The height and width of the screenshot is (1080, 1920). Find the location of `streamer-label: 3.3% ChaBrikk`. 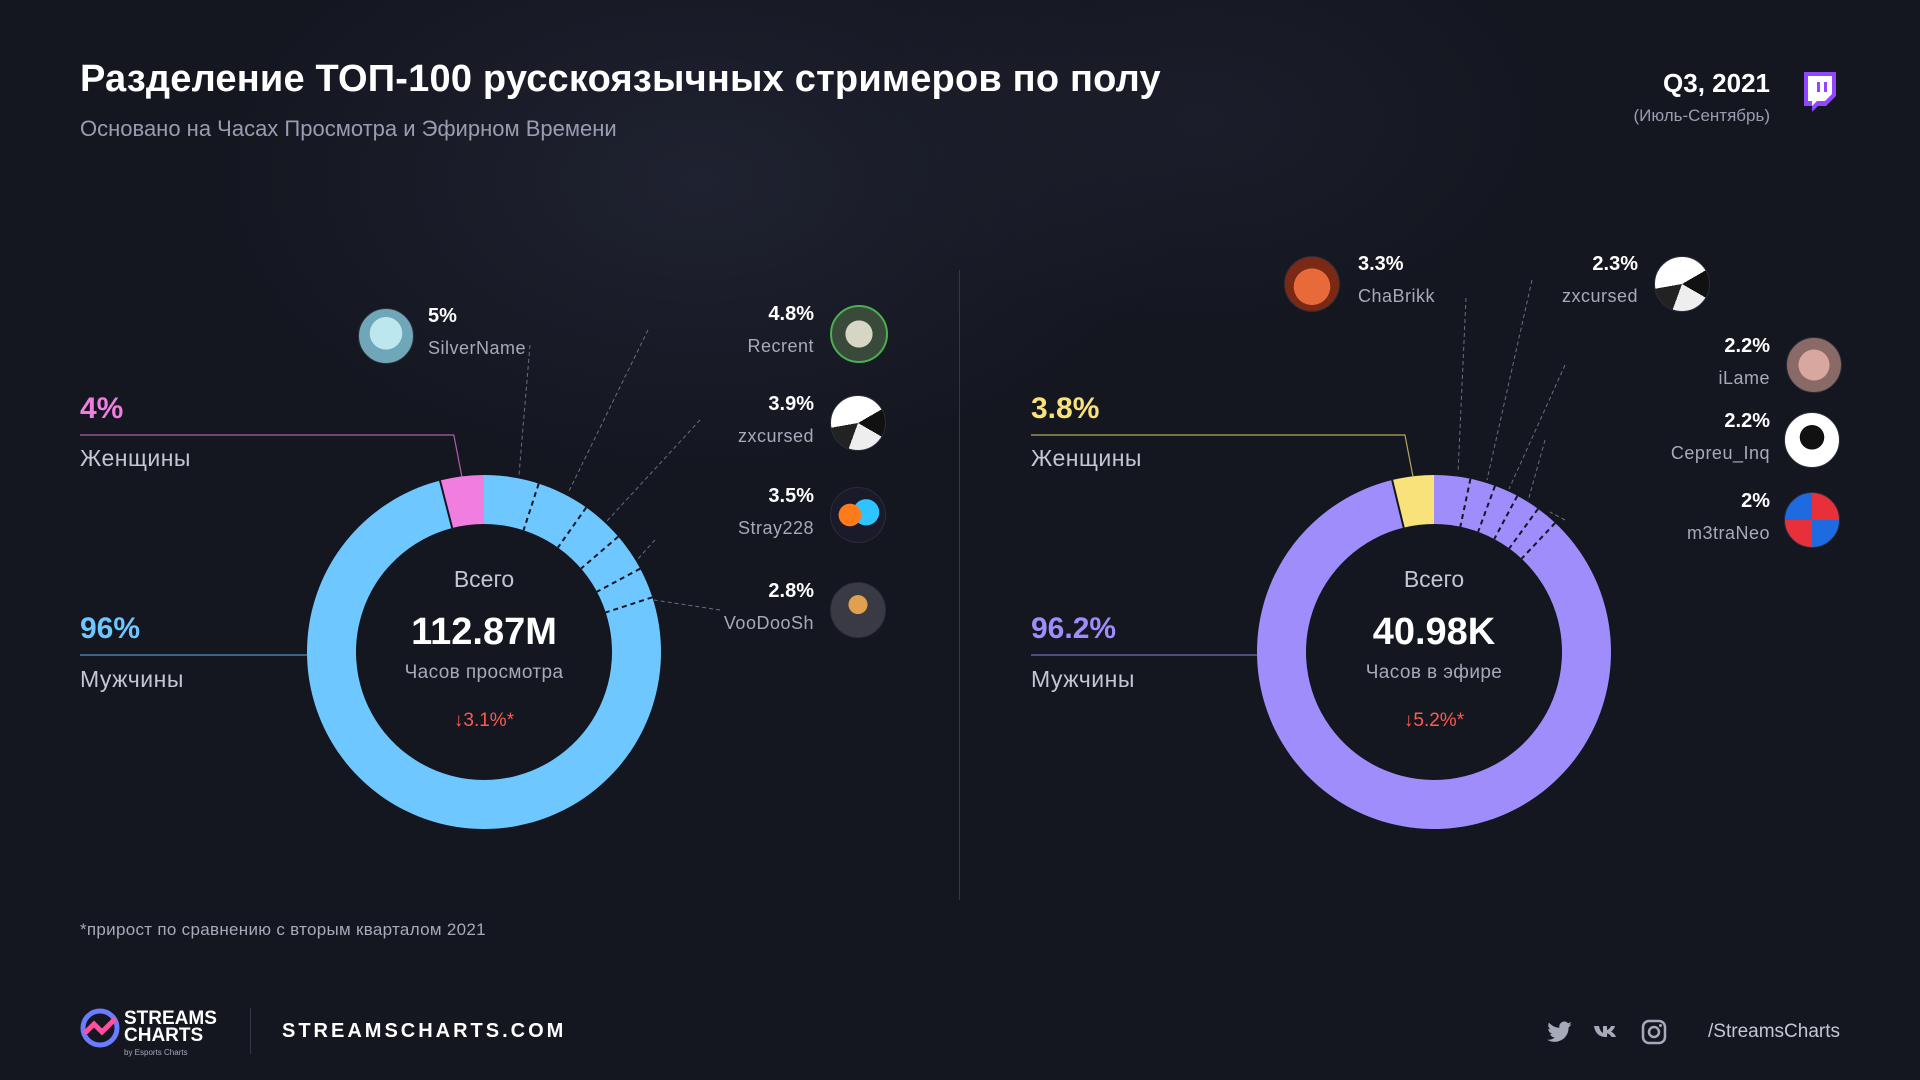

streamer-label: 3.3% ChaBrikk is located at coordinates (1396, 280).